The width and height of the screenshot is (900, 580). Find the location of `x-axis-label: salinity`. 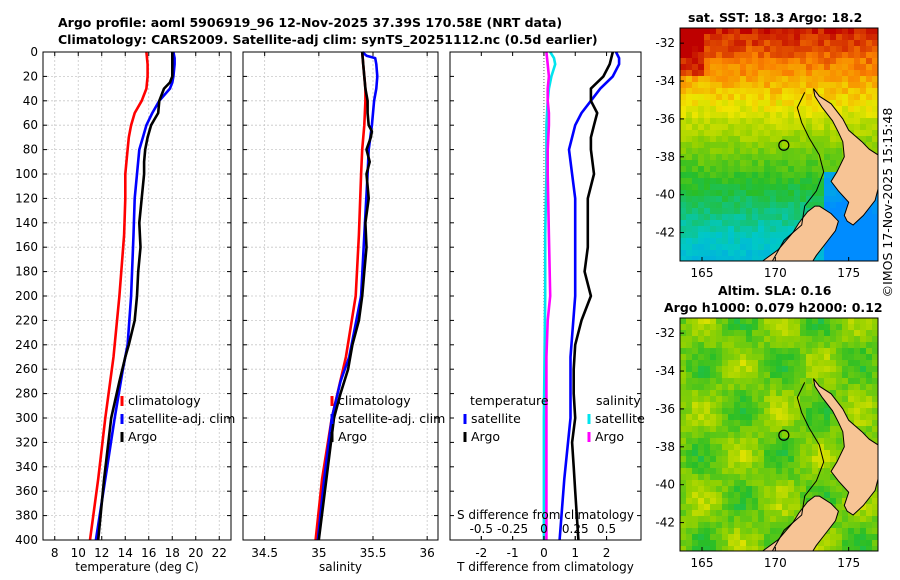

x-axis-label: salinity is located at coordinates (340, 567).